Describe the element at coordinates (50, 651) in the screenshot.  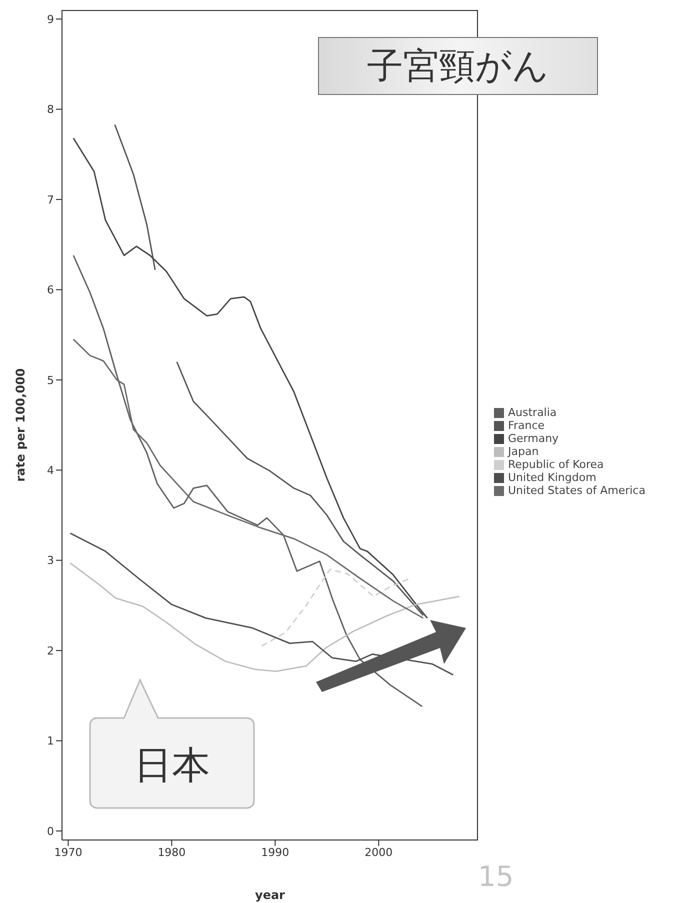
I see `y-tick-label: 2` at that location.